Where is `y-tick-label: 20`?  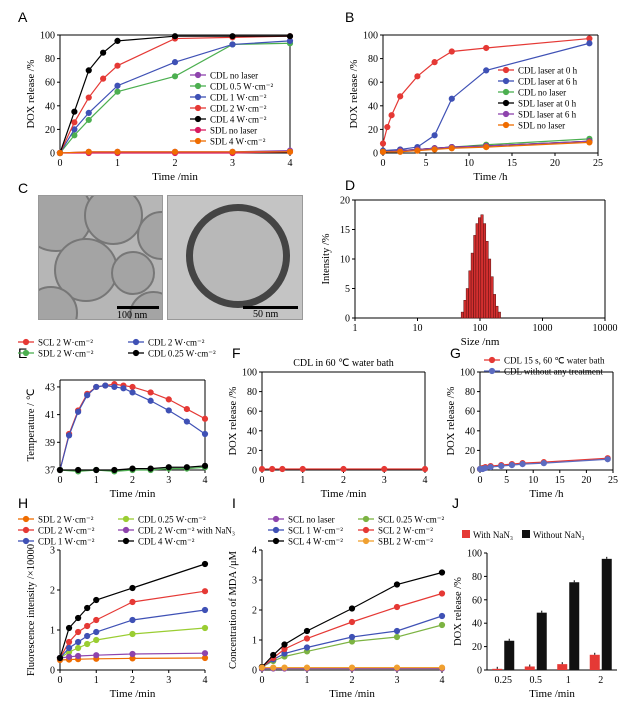
y-tick-label: 20 is located at coordinates (50, 130).